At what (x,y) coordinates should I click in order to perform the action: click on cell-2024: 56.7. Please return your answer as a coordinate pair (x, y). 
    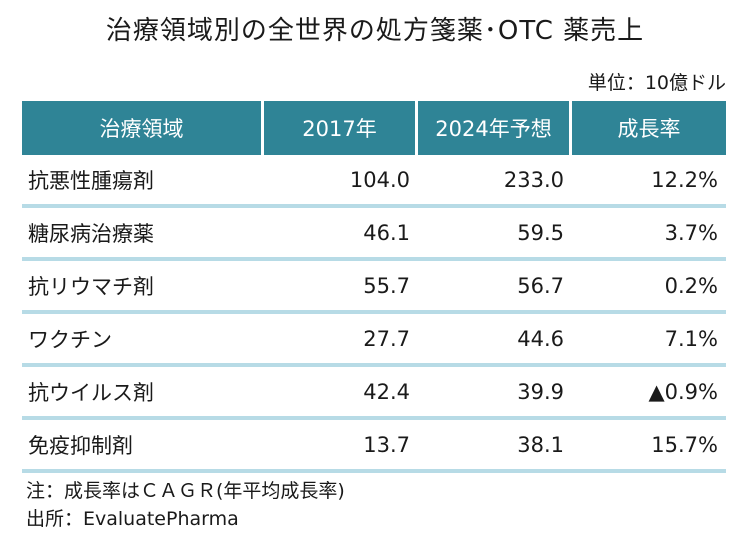
    Looking at the image, I should click on (495, 287).